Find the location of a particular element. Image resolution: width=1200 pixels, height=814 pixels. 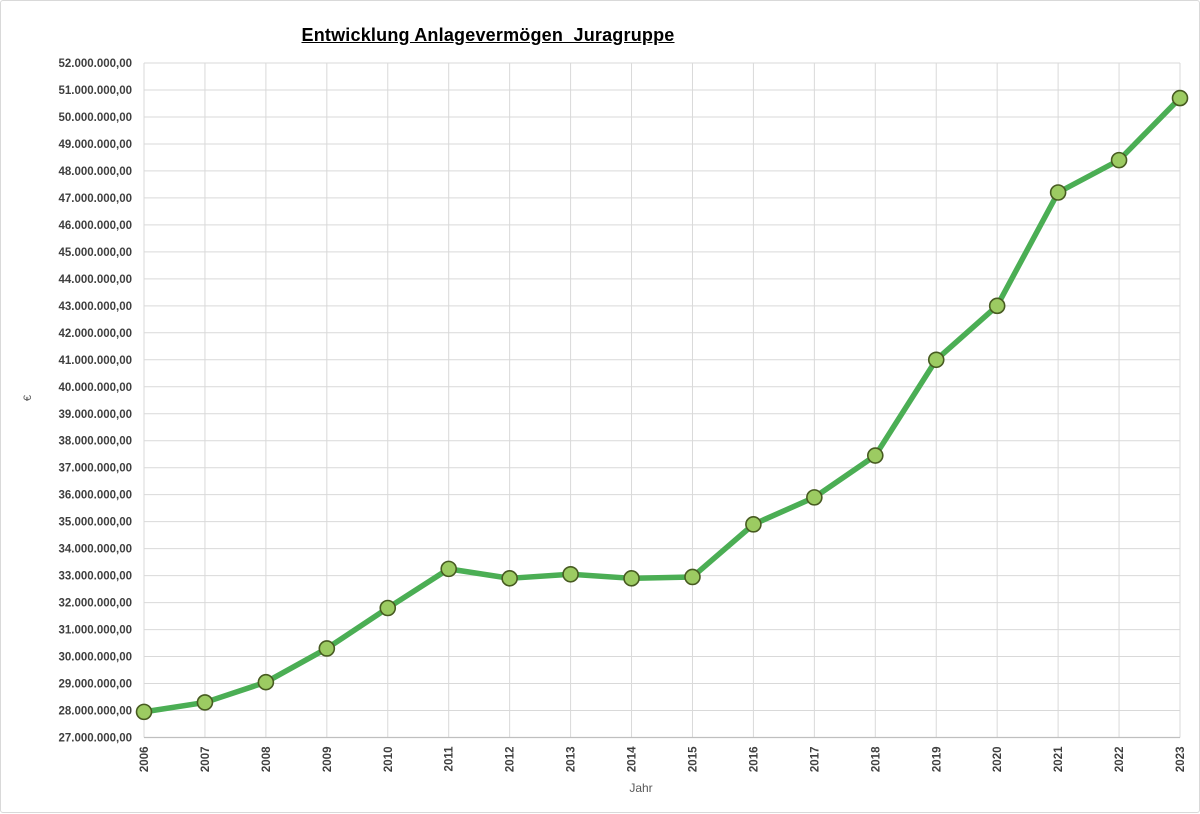

x-tick-label: 2012 is located at coordinates (511, 760).